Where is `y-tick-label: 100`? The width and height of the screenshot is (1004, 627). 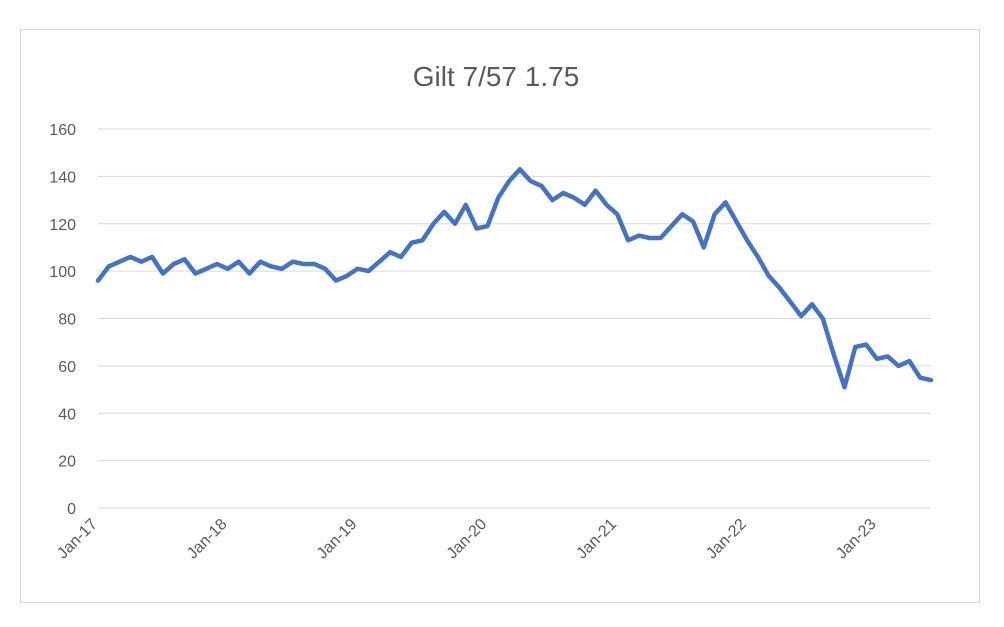
y-tick-label: 100 is located at coordinates (62, 272).